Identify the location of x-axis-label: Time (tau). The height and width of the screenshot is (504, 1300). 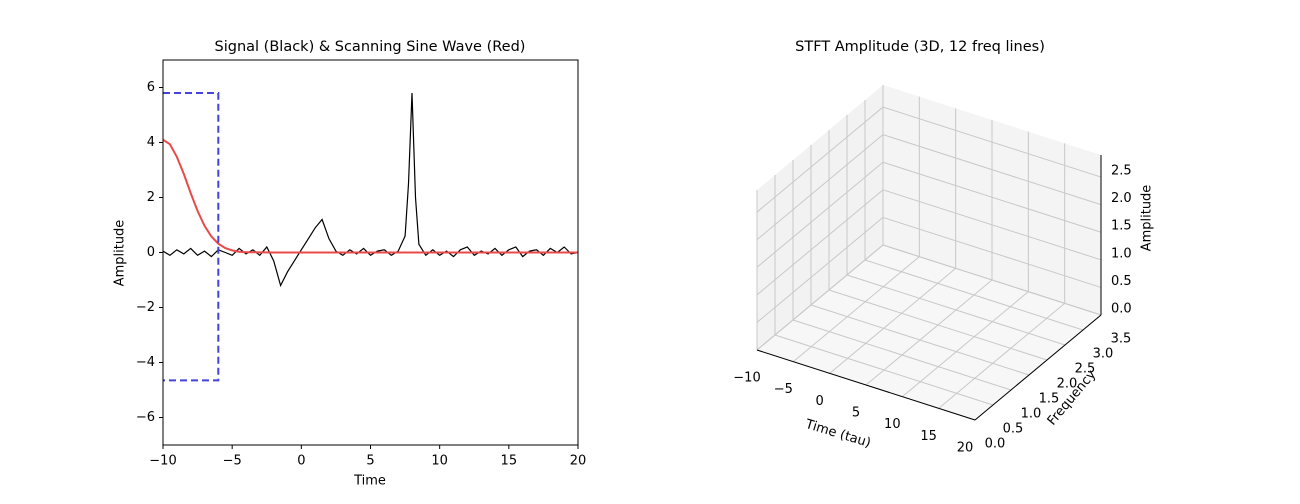
(838, 434).